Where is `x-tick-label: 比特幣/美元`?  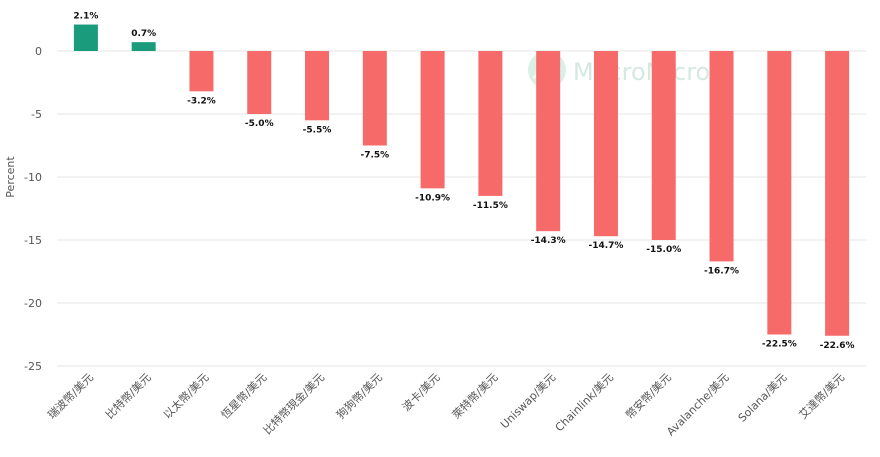 x-tick-label: 比特幣/美元 is located at coordinates (127, 395).